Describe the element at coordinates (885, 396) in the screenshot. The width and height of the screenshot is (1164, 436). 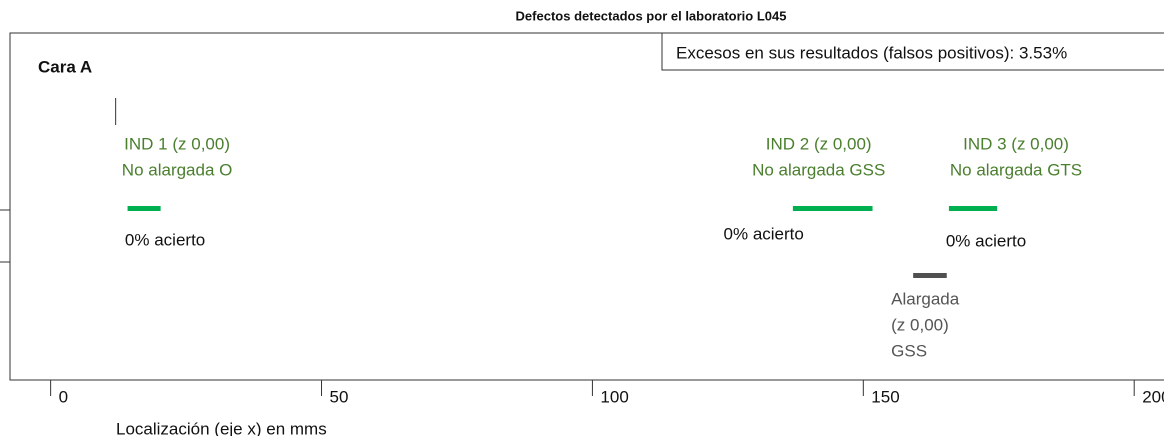
I see `x-tick-label: 150` at that location.